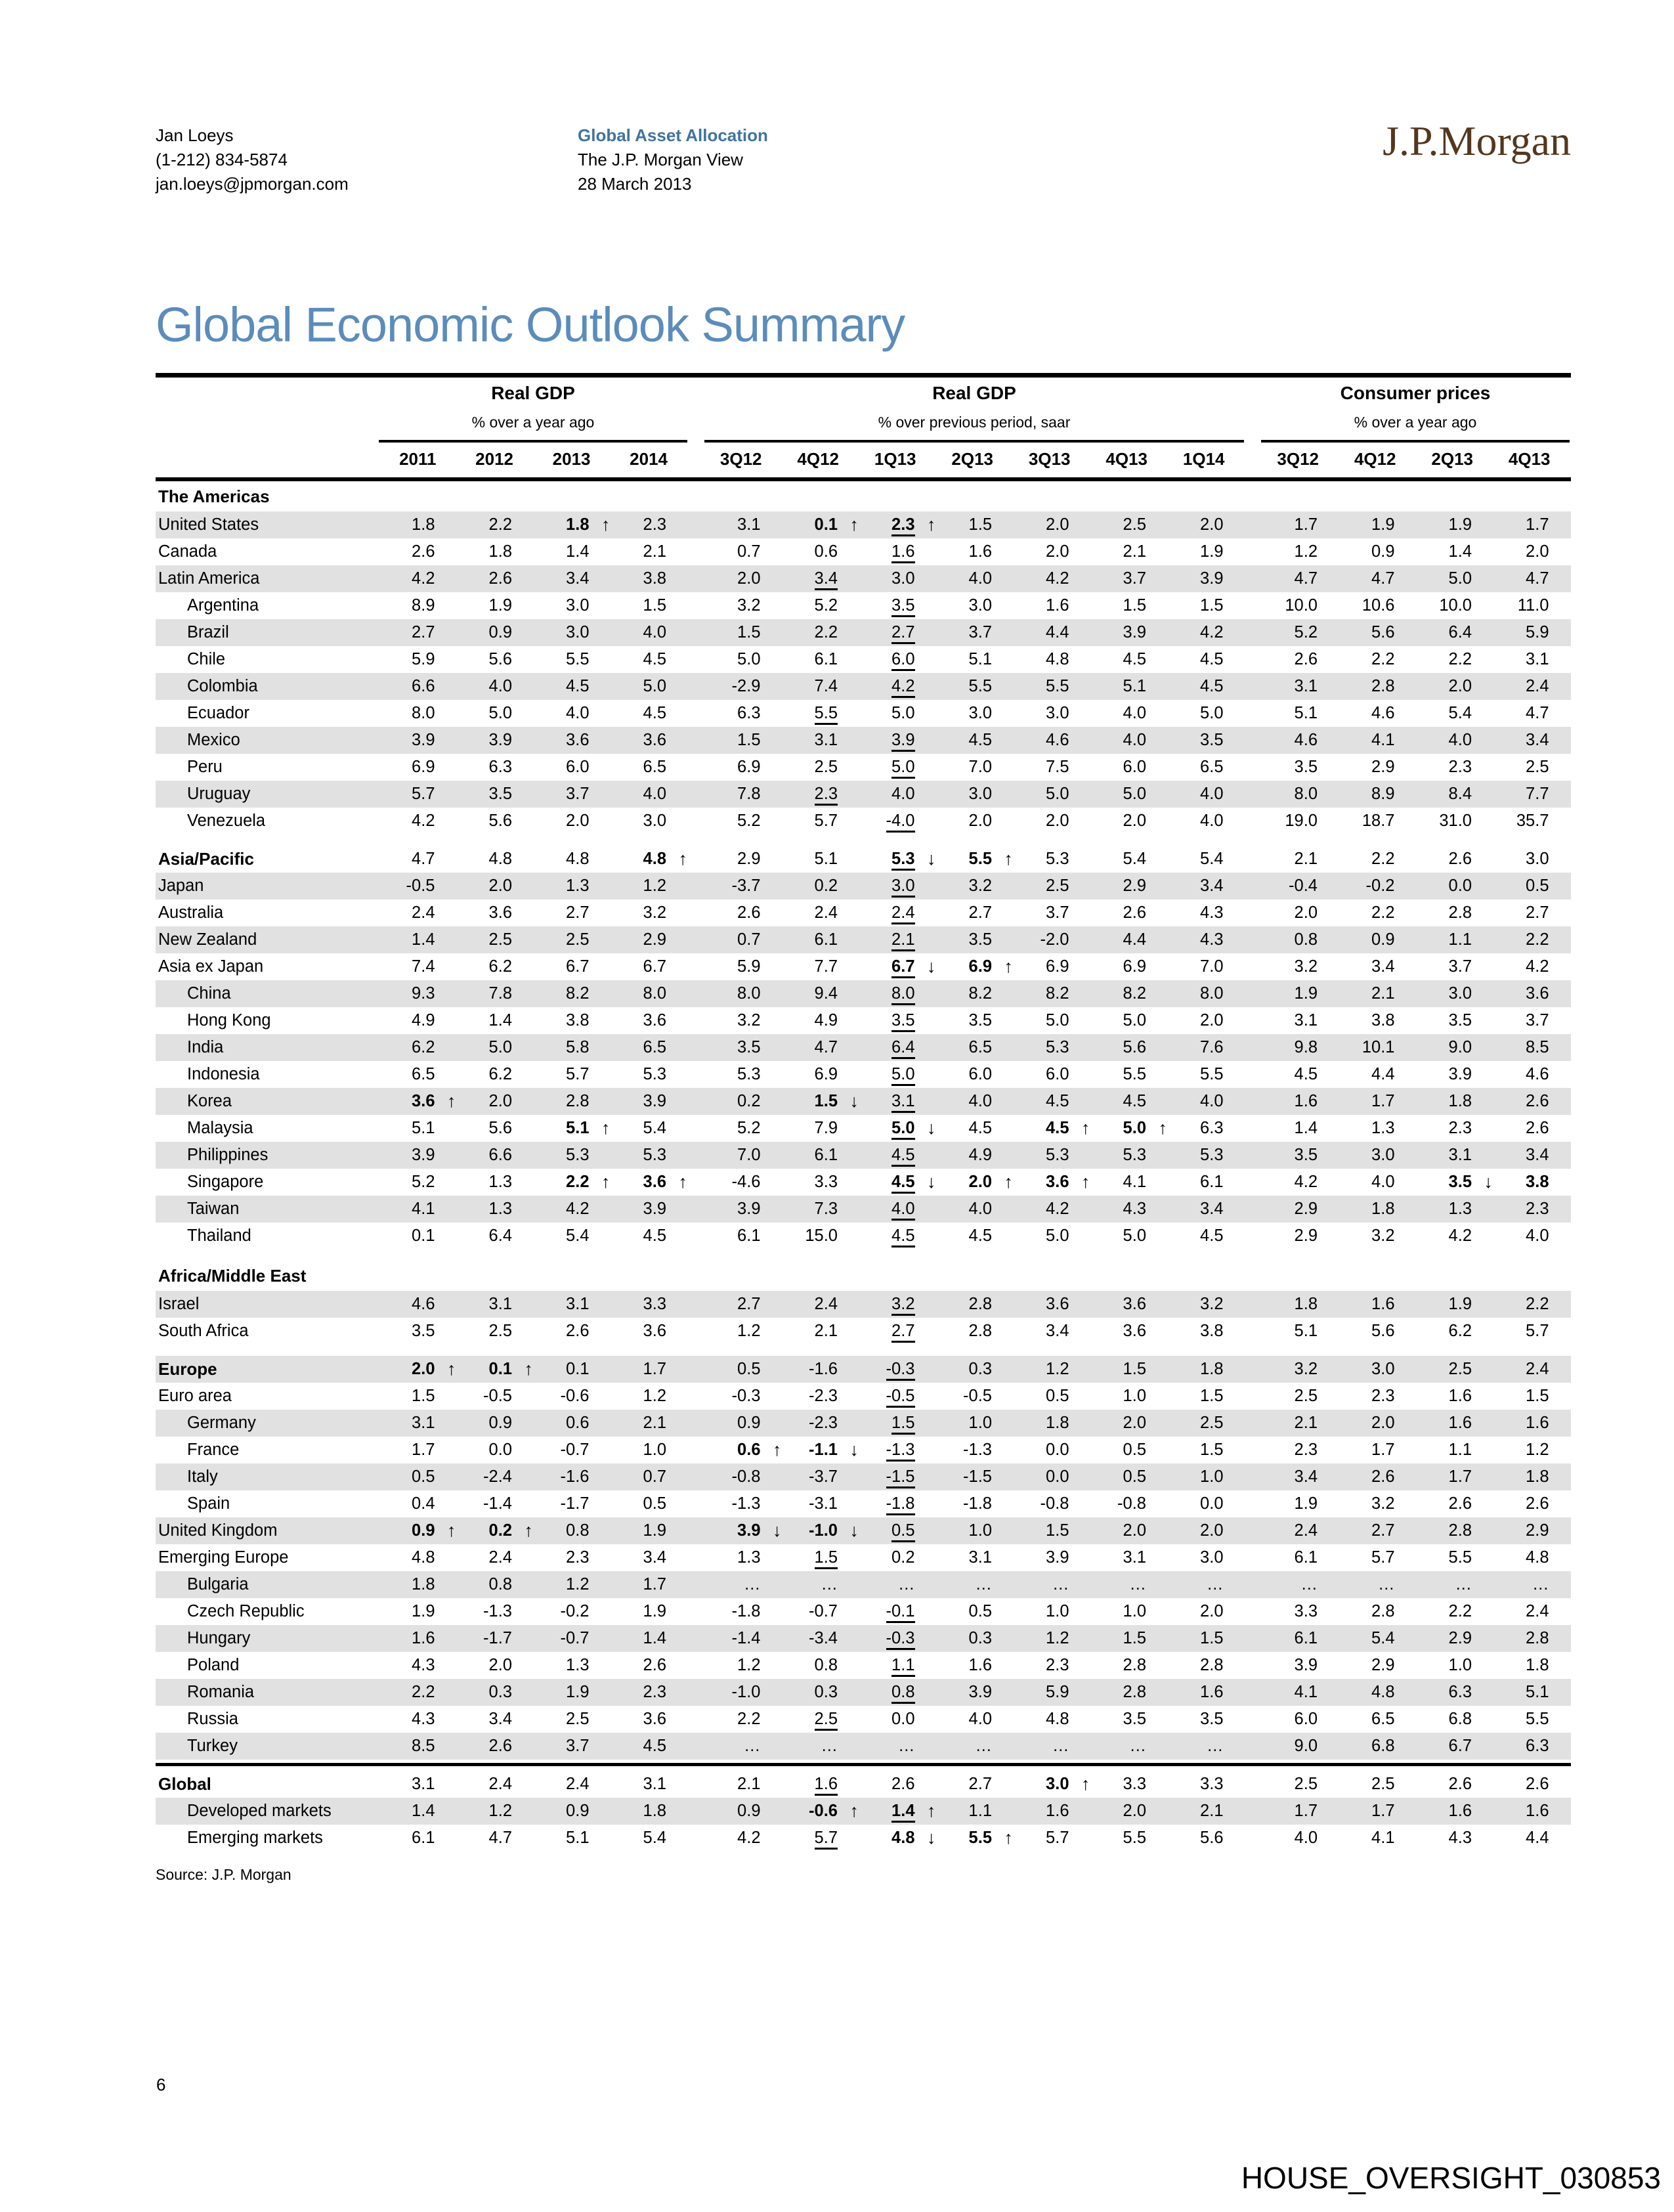 Image resolution: width=1674 pixels, height=2212 pixels. I want to click on table-cell: -1.5, so click(898, 1478).